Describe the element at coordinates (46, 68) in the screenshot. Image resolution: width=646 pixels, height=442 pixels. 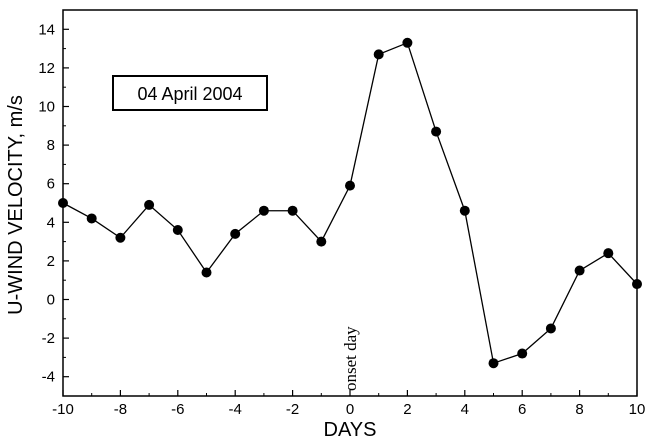
I see `y-tick-label: 12` at that location.